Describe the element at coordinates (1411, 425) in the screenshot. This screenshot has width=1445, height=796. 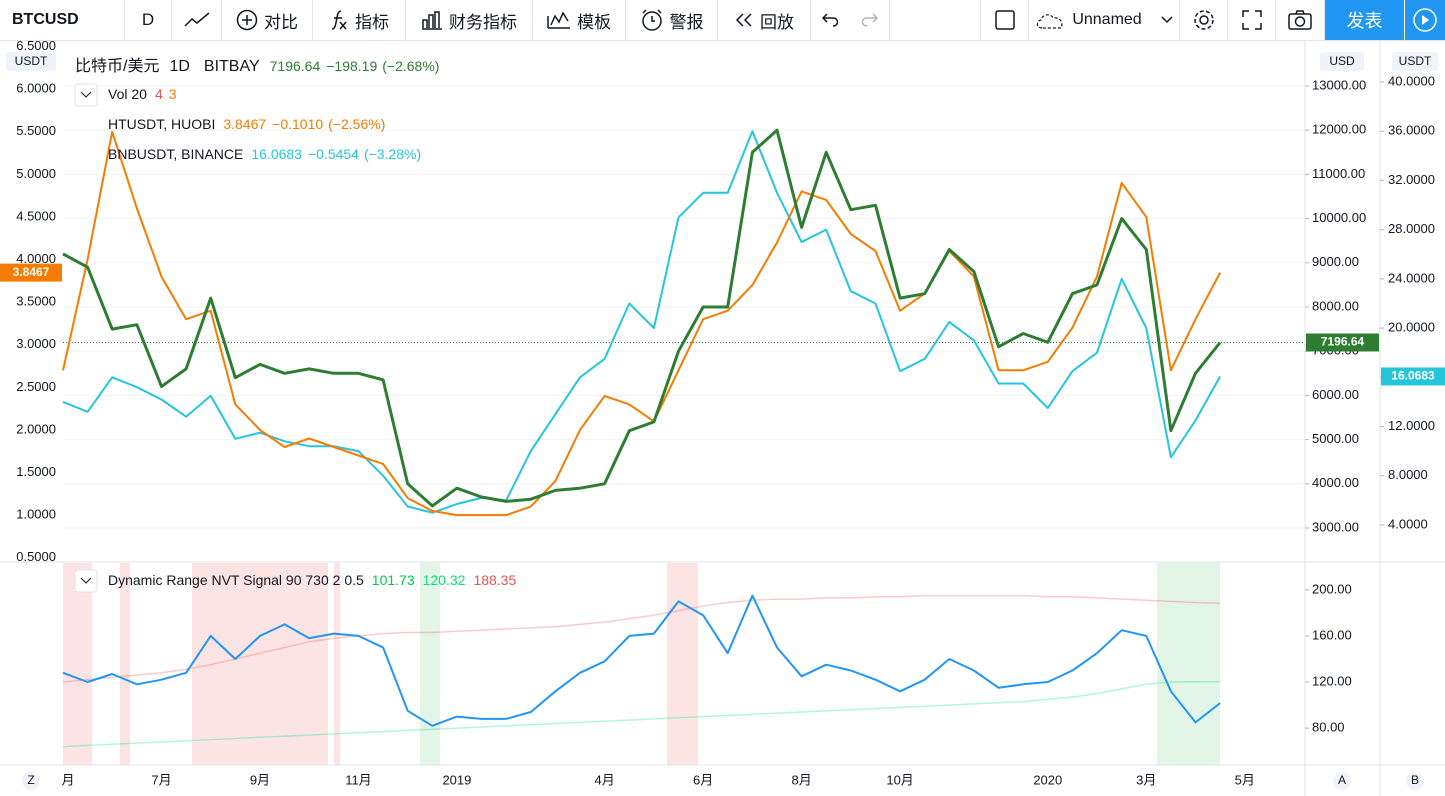
I see `y-tick-label: 12.0000` at that location.